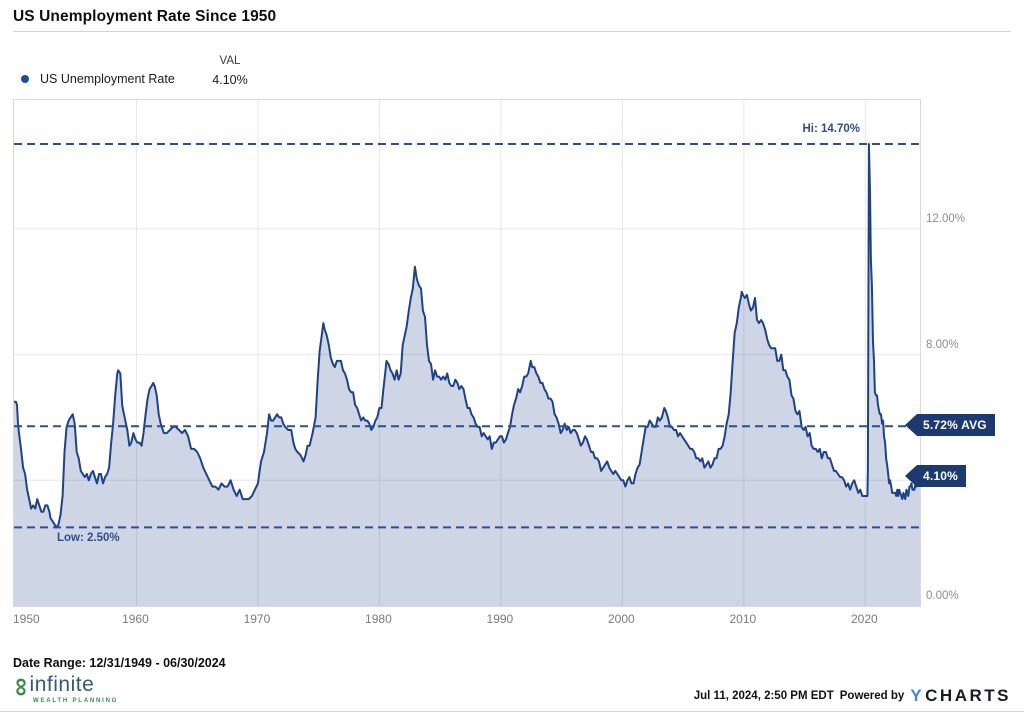 The image size is (1024, 720). I want to click on infinity-logo-icon: ∞, so click(22, 687).